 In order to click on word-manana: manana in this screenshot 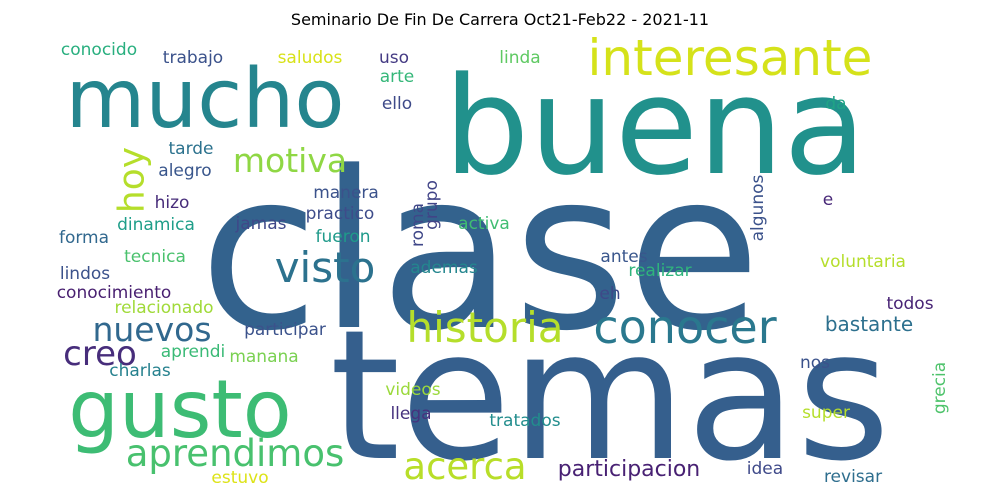, I will do `click(263, 357)`.